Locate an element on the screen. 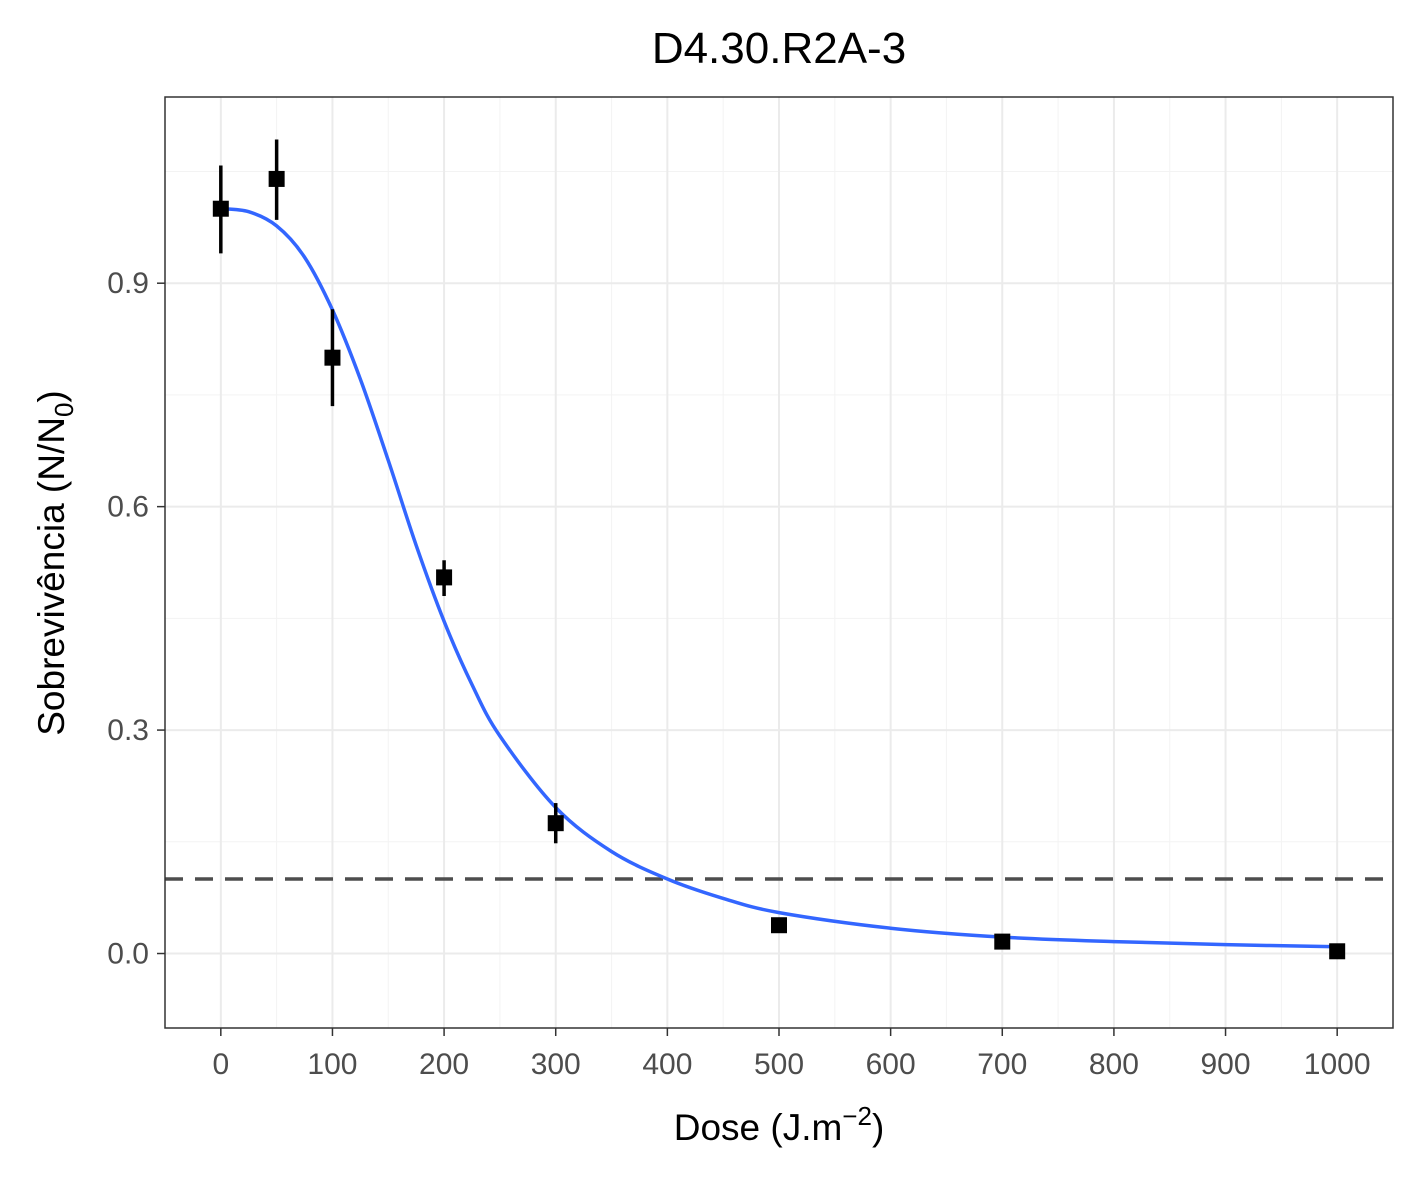 This screenshot has width=1417, height=1181. x-tick-label: 100 is located at coordinates (332, 1064).